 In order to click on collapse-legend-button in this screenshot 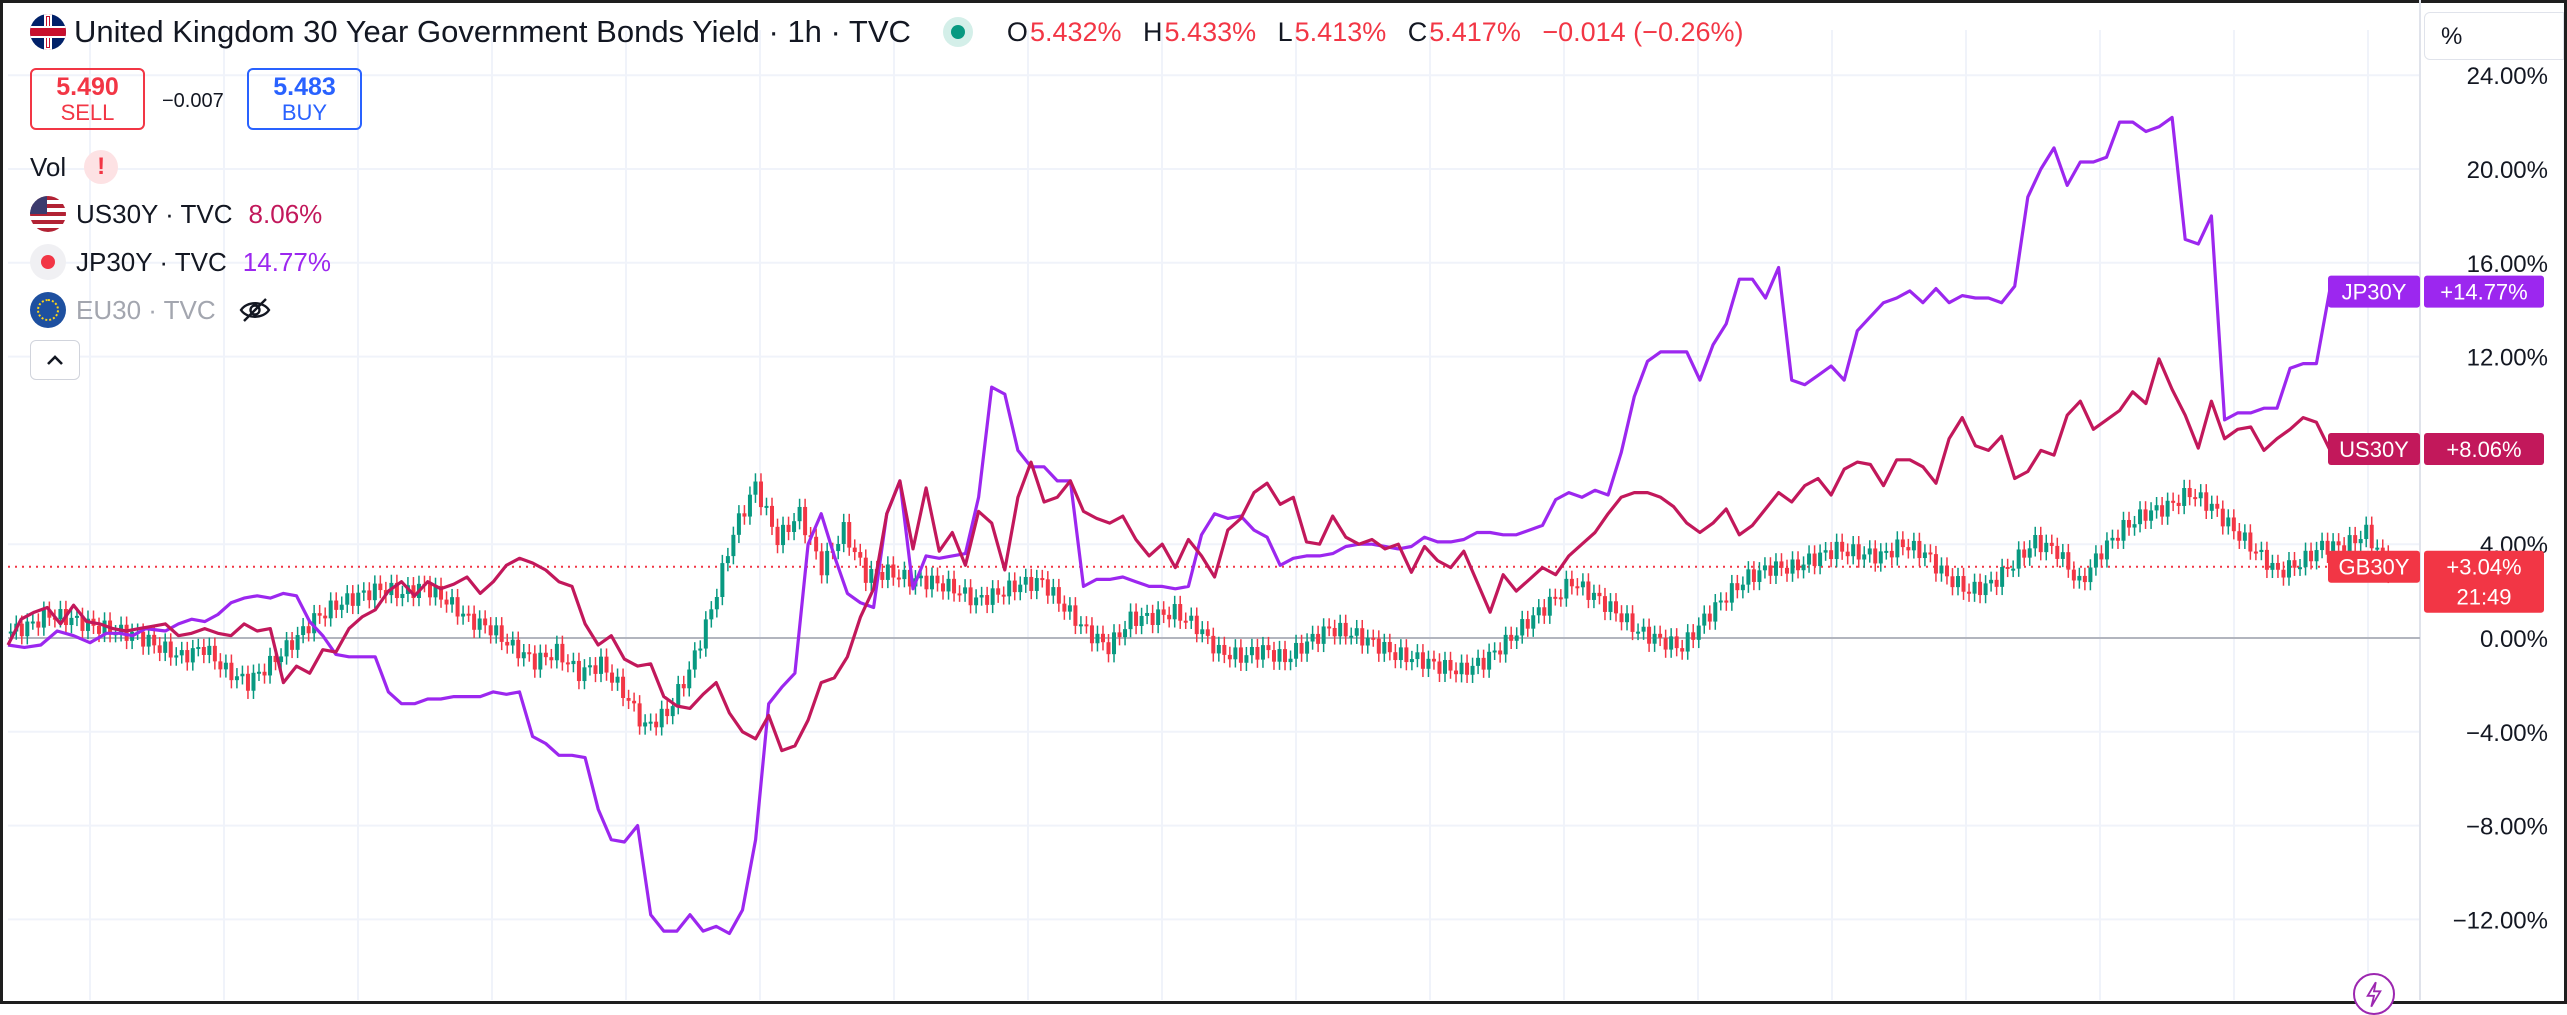, I will do `click(55, 360)`.